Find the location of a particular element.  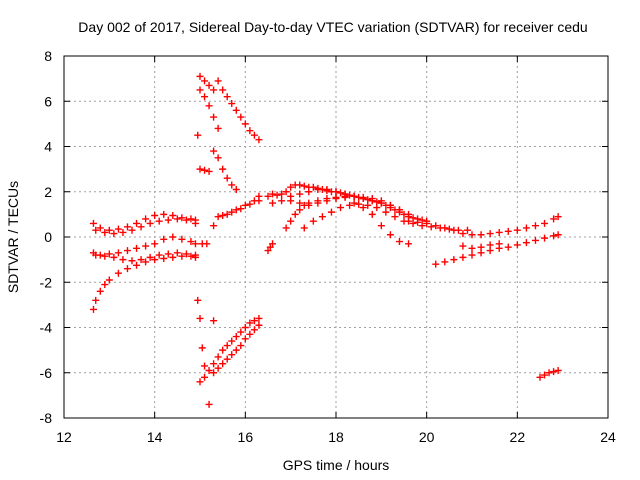

y-tick-label: 8 is located at coordinates (48, 56).